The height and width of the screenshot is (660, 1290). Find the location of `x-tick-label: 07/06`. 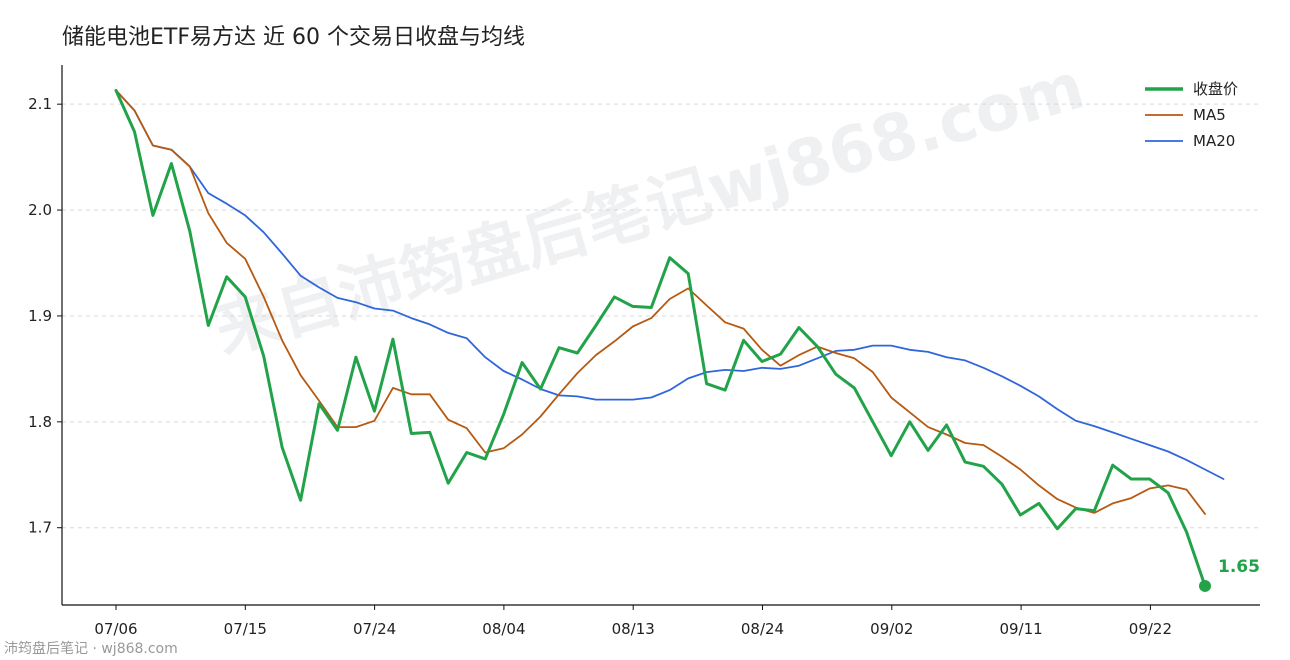

x-tick-label: 07/06 is located at coordinates (115, 629).